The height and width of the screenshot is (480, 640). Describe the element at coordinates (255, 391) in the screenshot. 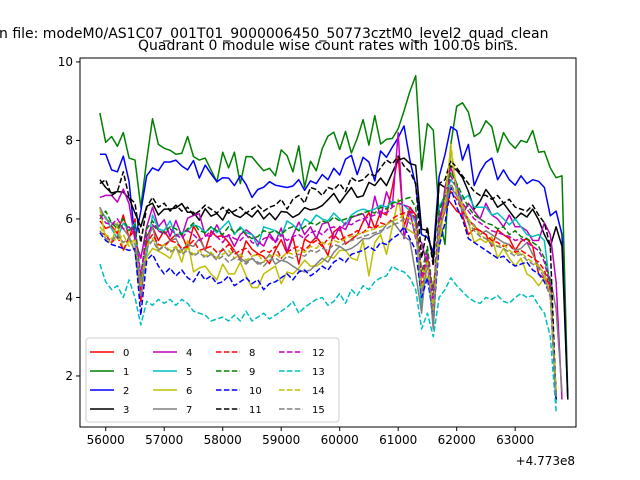

I see `legend-label-10: 10` at that location.